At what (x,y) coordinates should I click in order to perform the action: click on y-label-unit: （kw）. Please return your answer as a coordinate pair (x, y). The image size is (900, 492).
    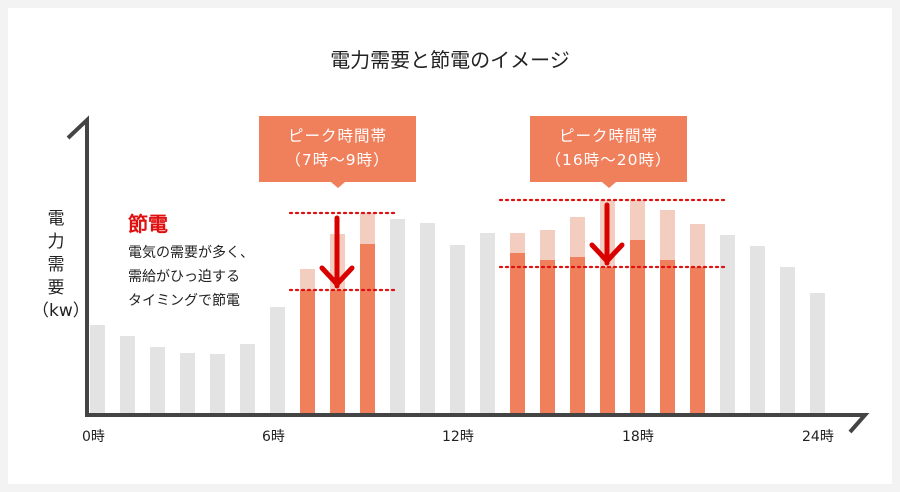
    Looking at the image, I should click on (61, 311).